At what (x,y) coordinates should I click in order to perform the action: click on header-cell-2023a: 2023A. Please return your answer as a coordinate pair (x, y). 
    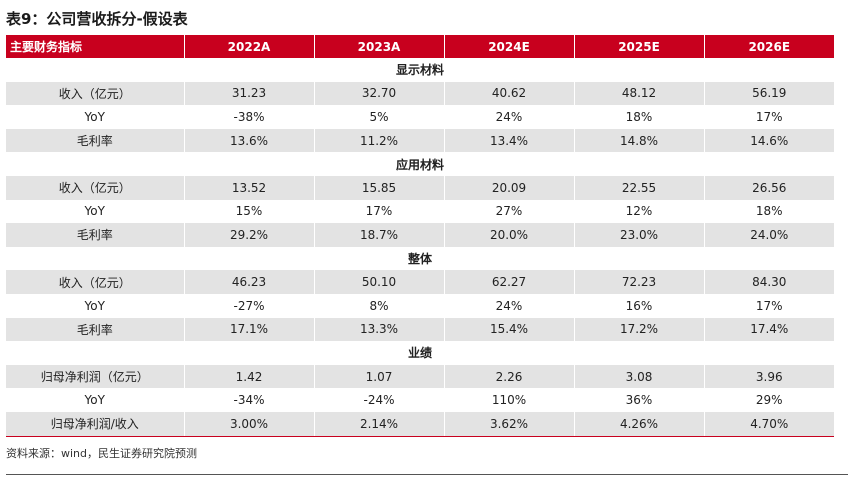
    Looking at the image, I should click on (379, 46).